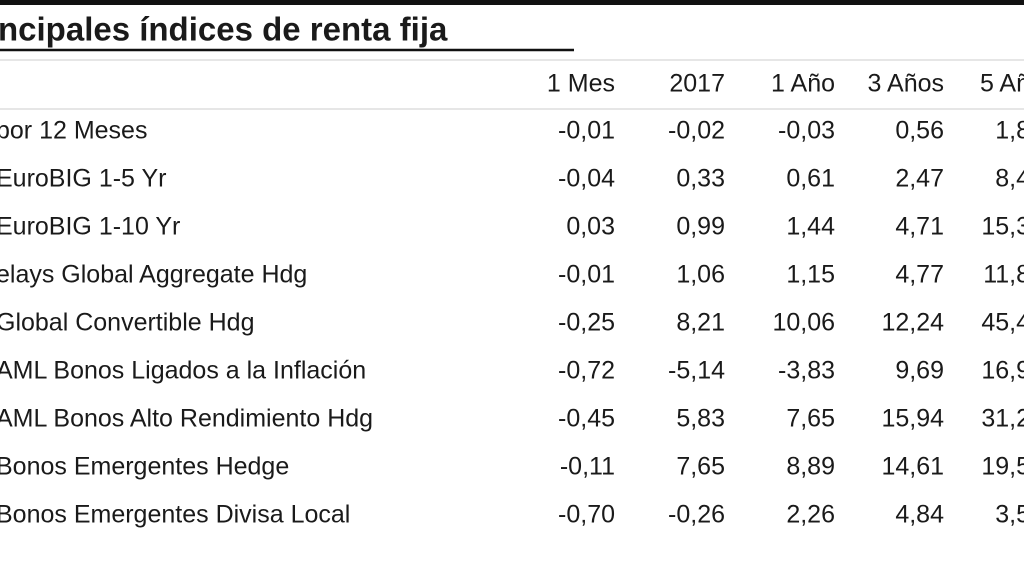 The image size is (1024, 576). What do you see at coordinates (144, 467) in the screenshot?
I see `row-label: Bonos Emergentes Hedge` at bounding box center [144, 467].